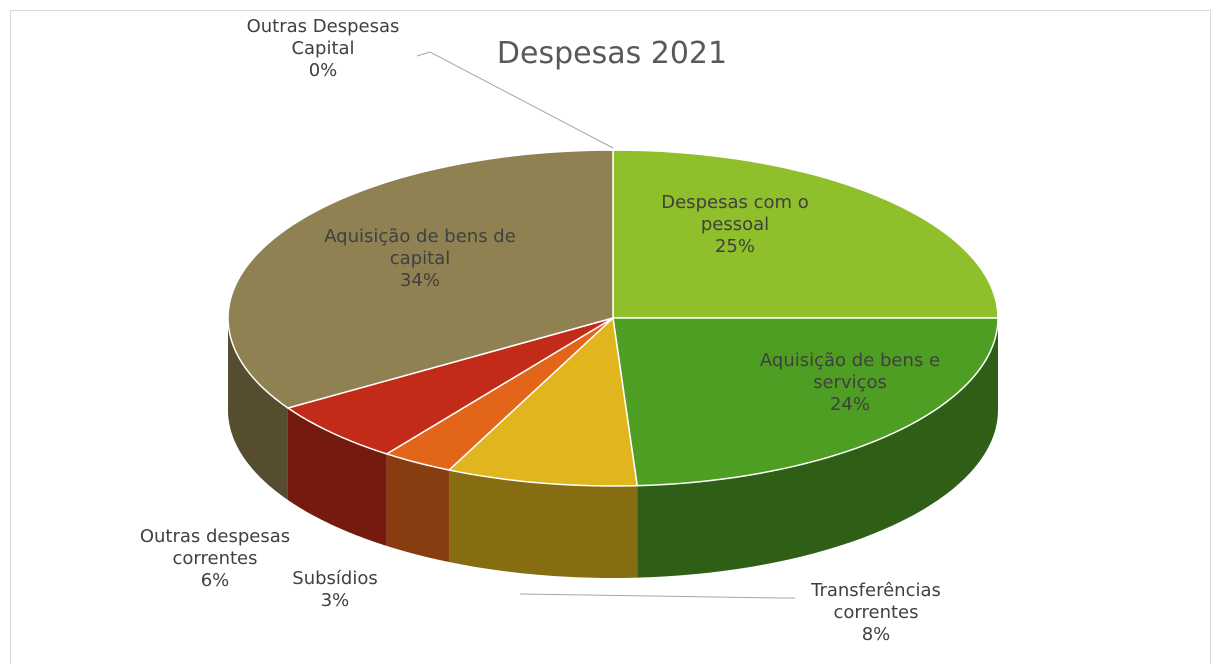  What do you see at coordinates (335, 578) in the screenshot?
I see `category-label: Subsídios` at bounding box center [335, 578].